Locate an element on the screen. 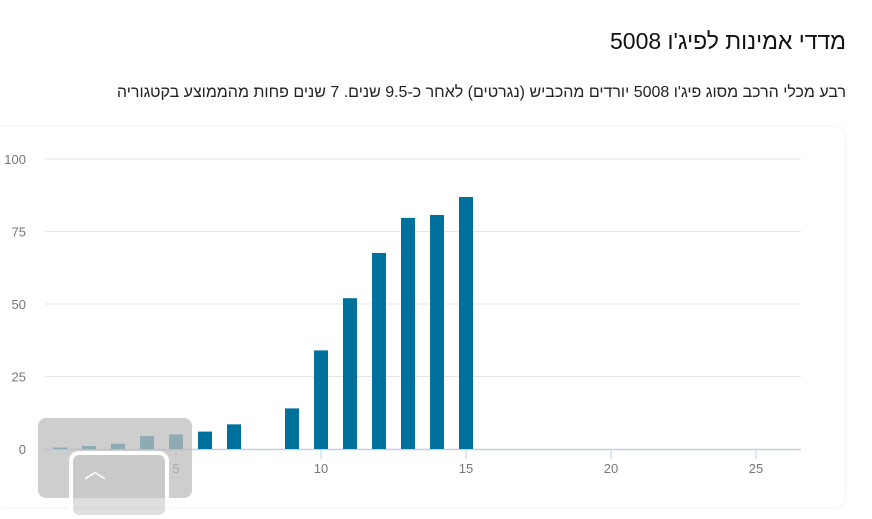 The height and width of the screenshot is (519, 872). x-tick-label: 10 is located at coordinates (321, 468).